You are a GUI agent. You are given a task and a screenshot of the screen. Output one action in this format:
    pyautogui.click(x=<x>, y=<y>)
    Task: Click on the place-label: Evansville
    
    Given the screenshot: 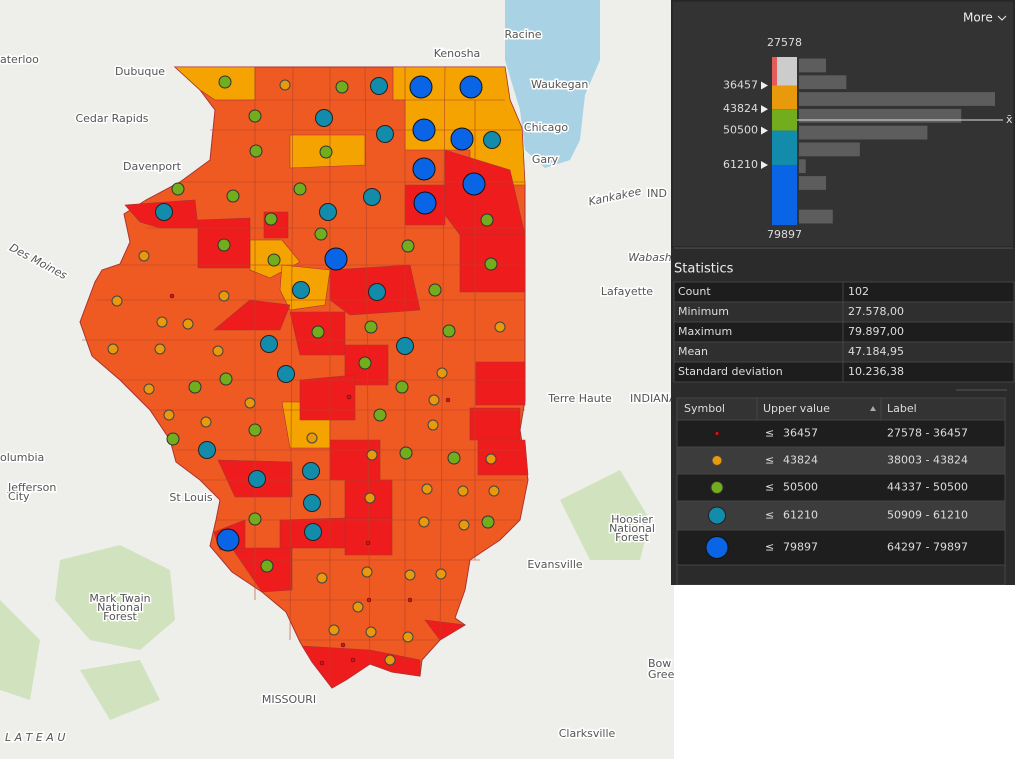 What is the action you would take?
    pyautogui.click(x=555, y=564)
    